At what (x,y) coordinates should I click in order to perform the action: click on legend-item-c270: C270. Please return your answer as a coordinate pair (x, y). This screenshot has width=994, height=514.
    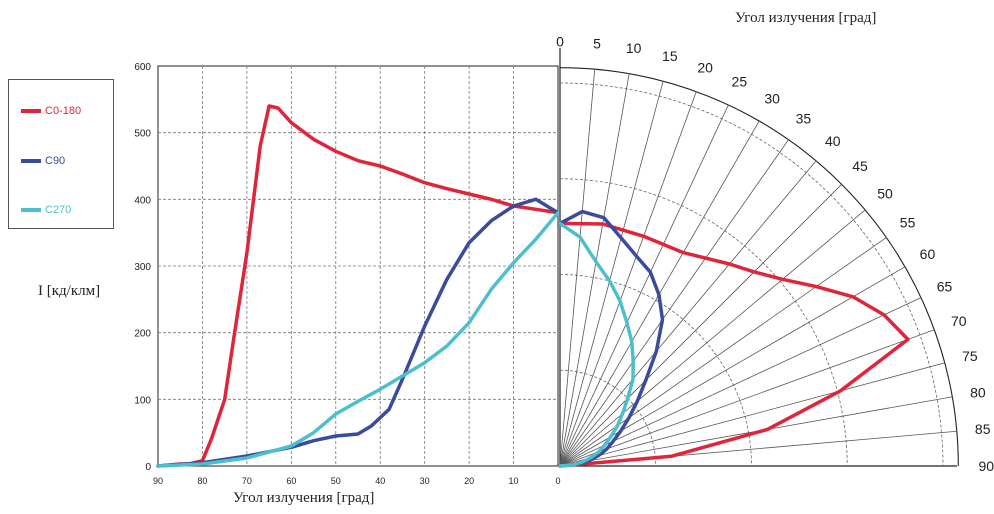
    Looking at the image, I should click on (46, 210).